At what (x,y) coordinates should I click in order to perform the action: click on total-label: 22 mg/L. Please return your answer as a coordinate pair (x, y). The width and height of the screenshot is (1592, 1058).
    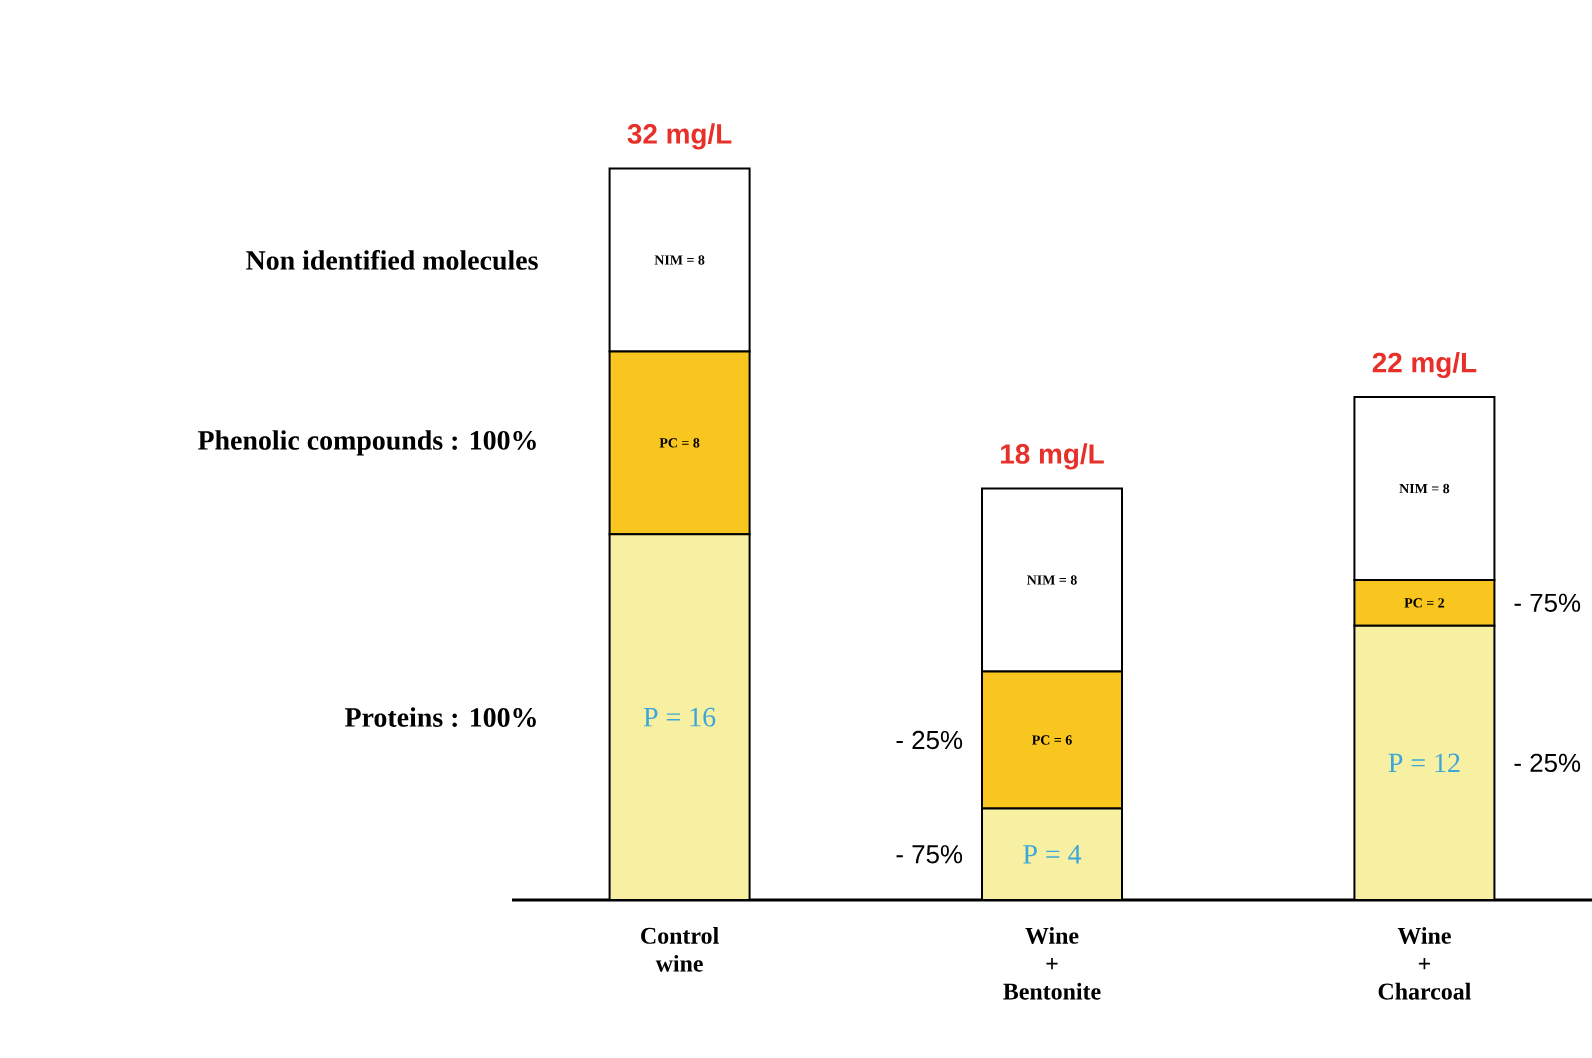
    Looking at the image, I should click on (1424, 365).